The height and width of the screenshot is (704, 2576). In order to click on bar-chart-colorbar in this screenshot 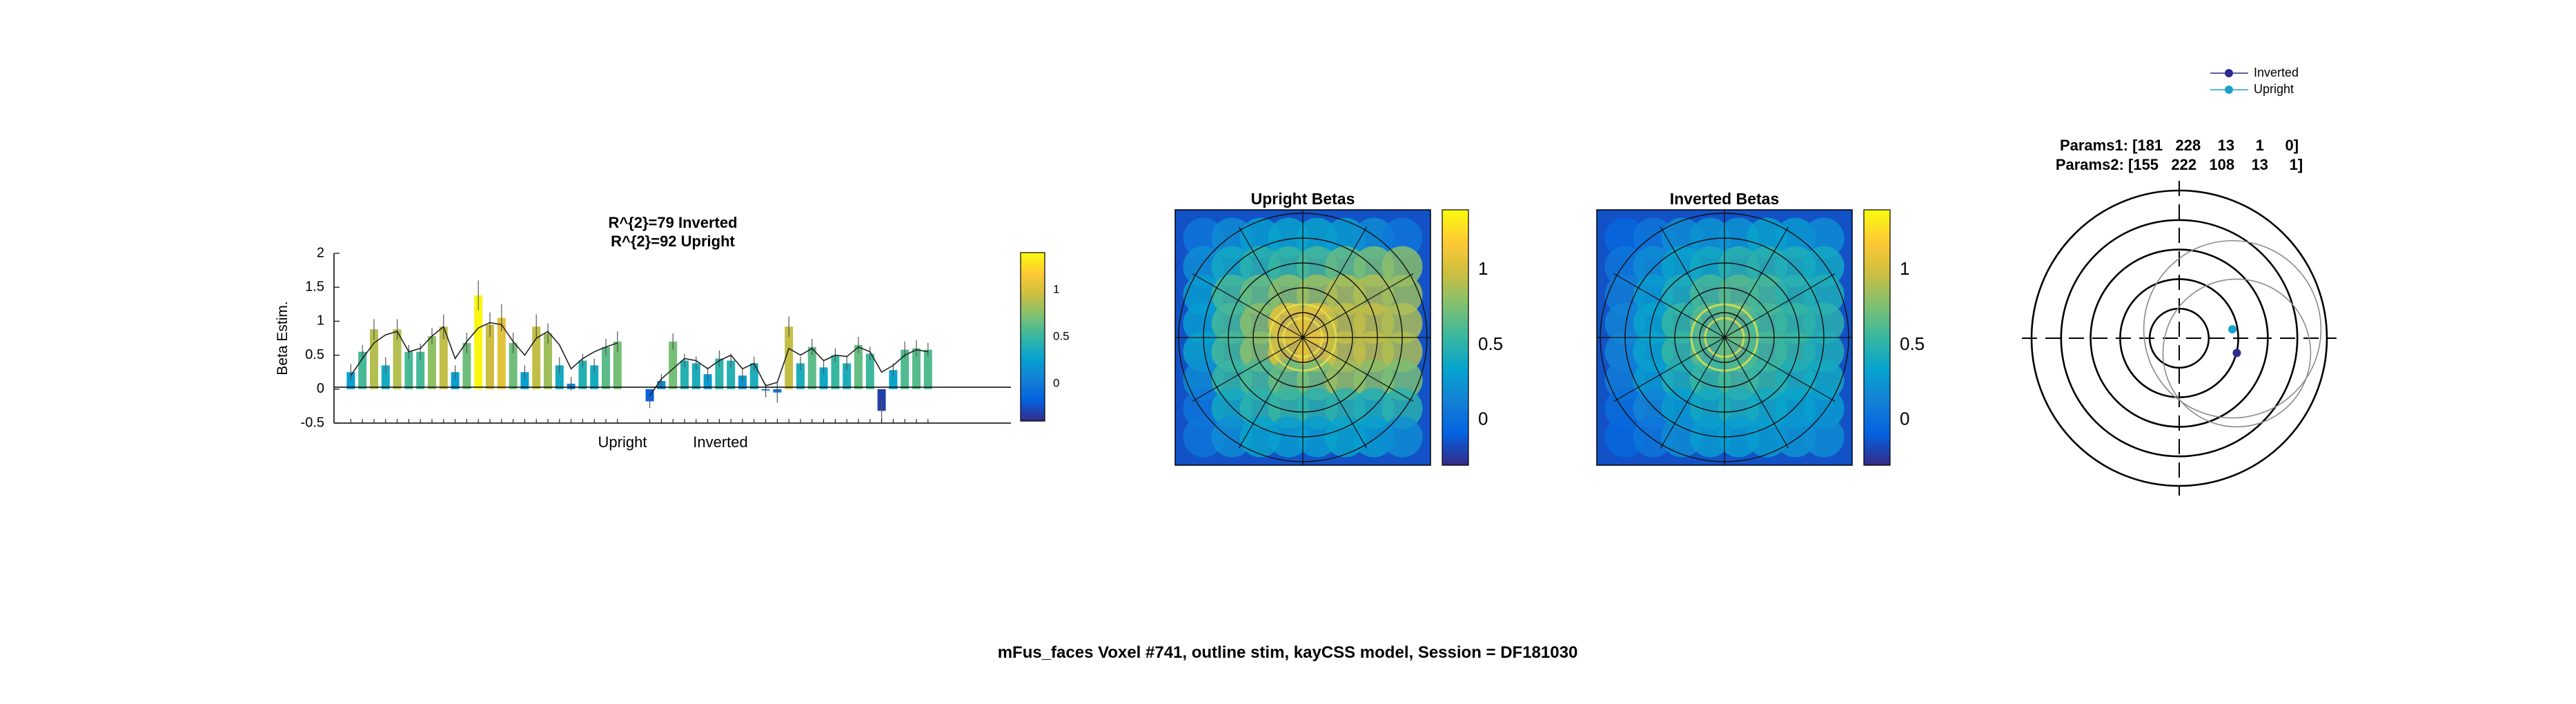, I will do `click(1032, 337)`.